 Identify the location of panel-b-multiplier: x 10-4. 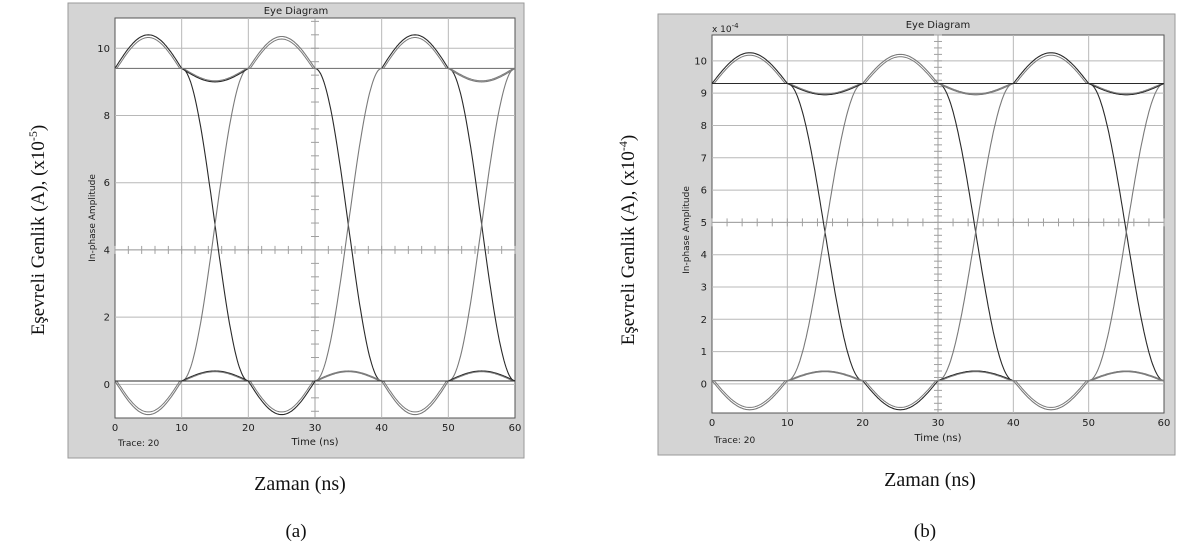
(725, 28).